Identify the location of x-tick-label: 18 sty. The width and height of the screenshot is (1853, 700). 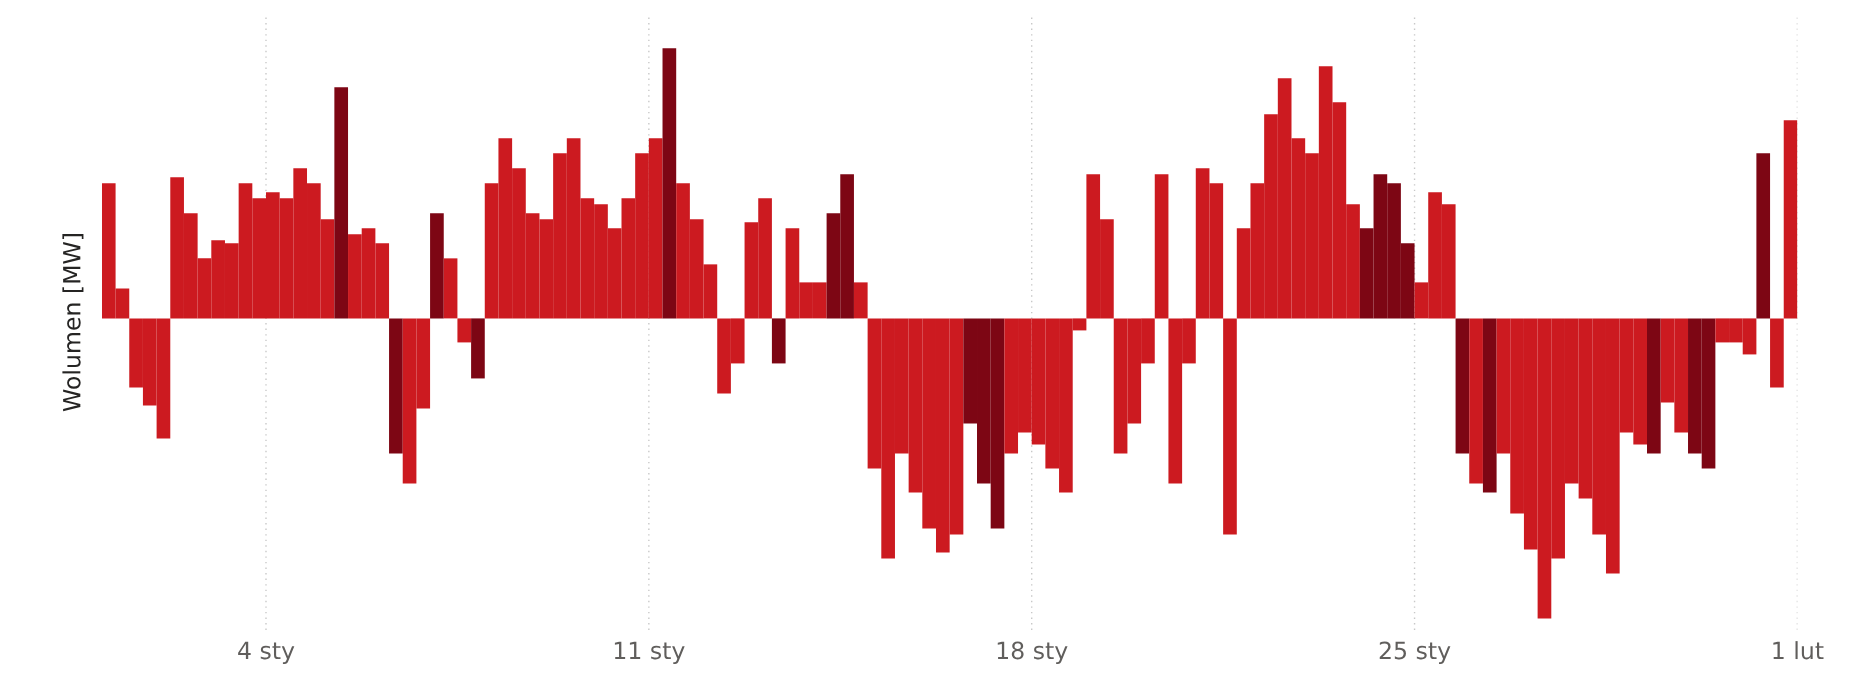
(1032, 652).